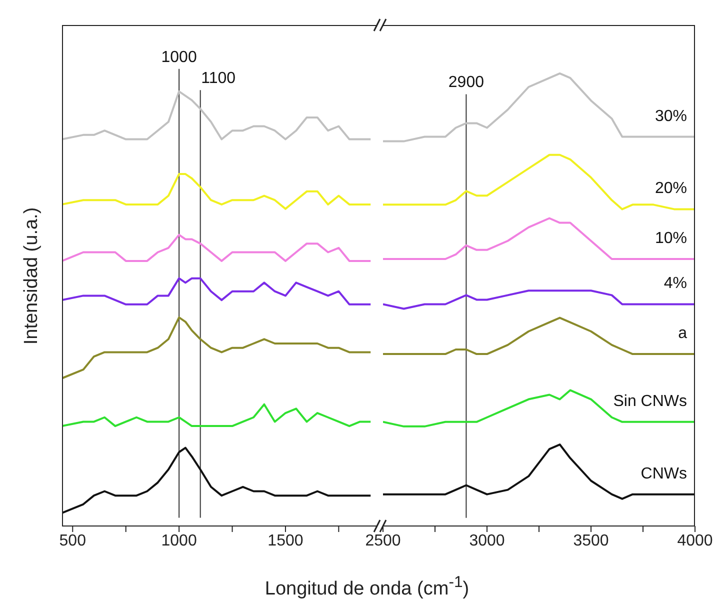 The height and width of the screenshot is (611, 718). Describe the element at coordinates (670, 116) in the screenshot. I see `series-label: 30%` at that location.